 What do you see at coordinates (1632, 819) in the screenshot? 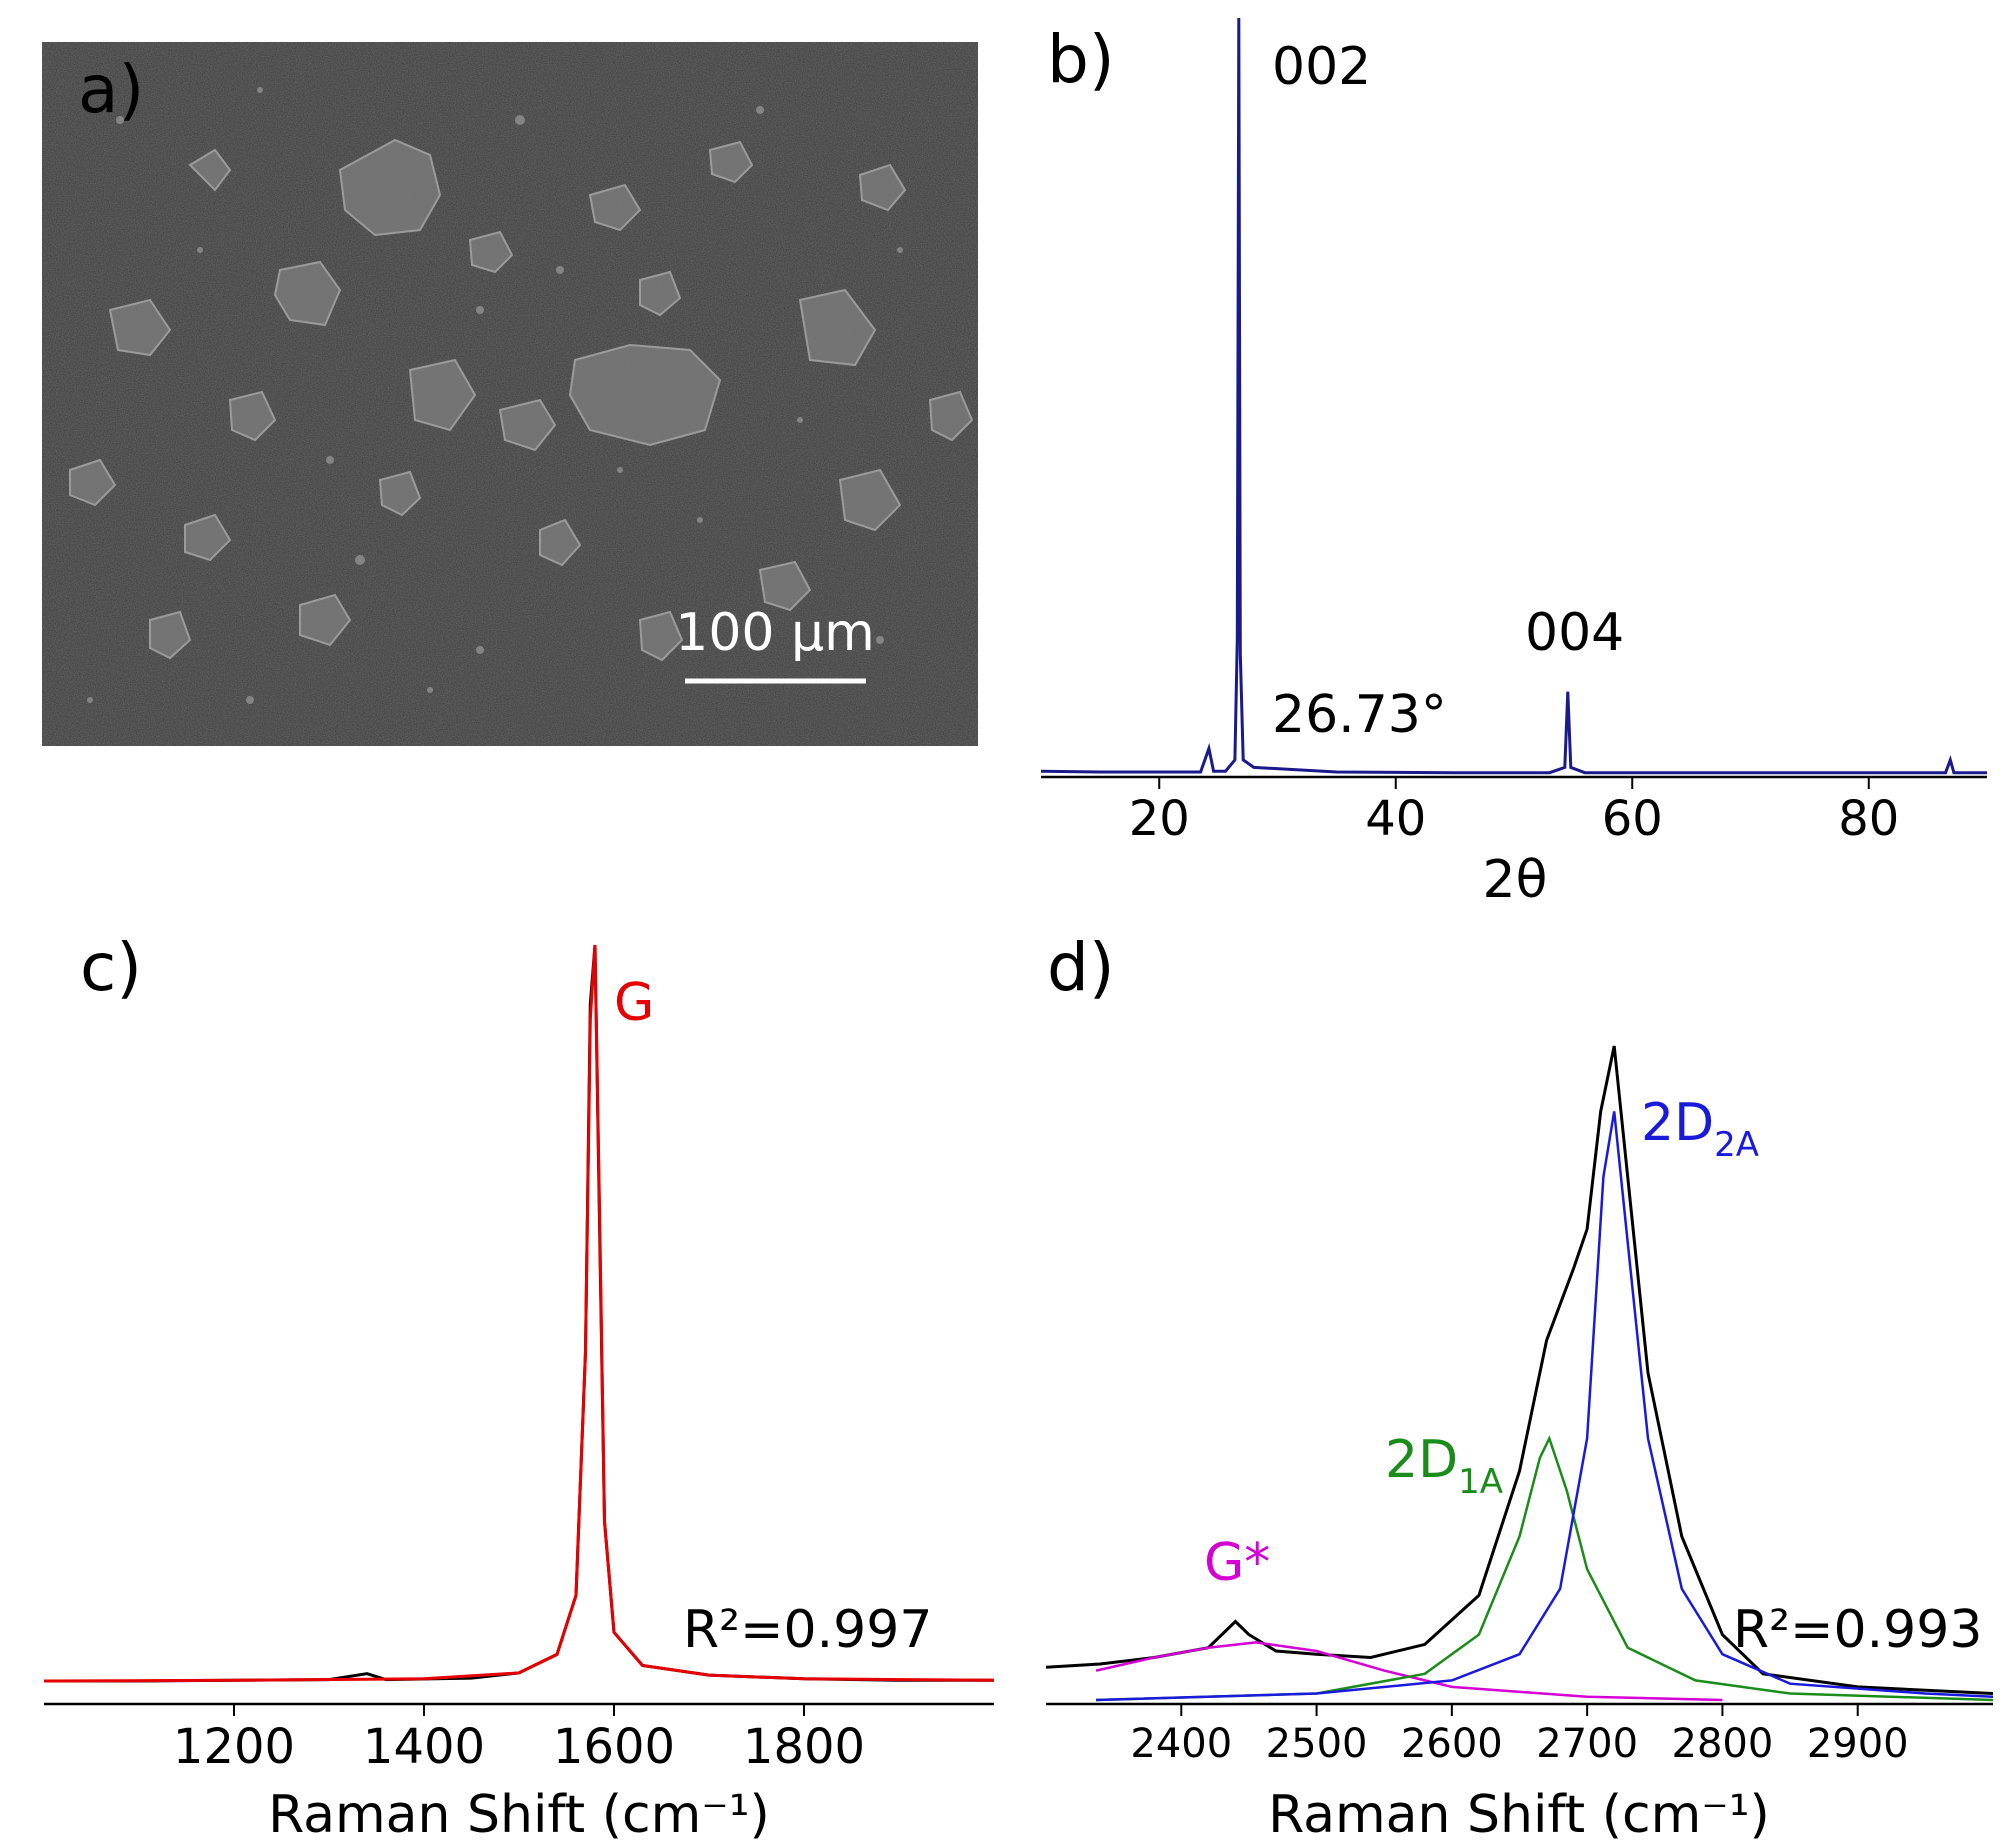
I see `xrd-tick-label-60: 60` at bounding box center [1632, 819].